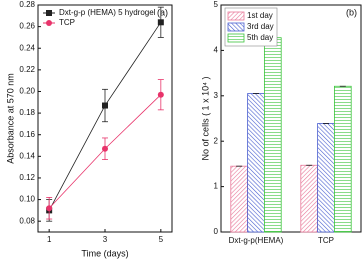  What do you see at coordinates (27, 220) in the screenshot?
I see `y-tick-label: 0.08` at bounding box center [27, 220].